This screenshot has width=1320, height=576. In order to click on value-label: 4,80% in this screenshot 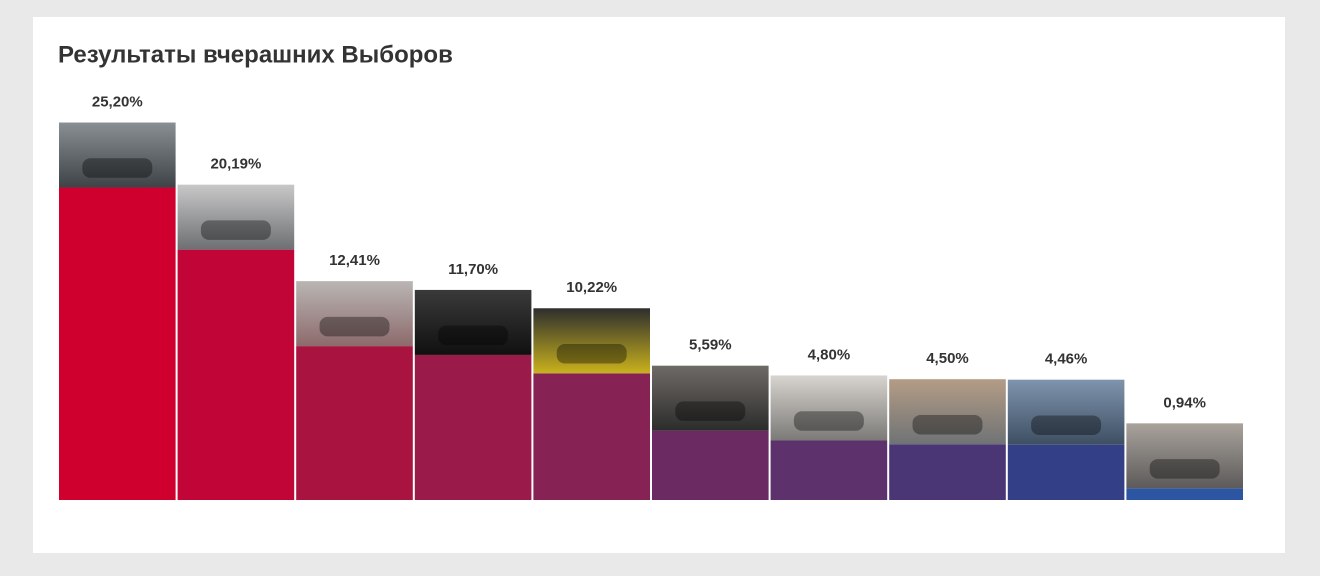, I will do `click(829, 354)`.